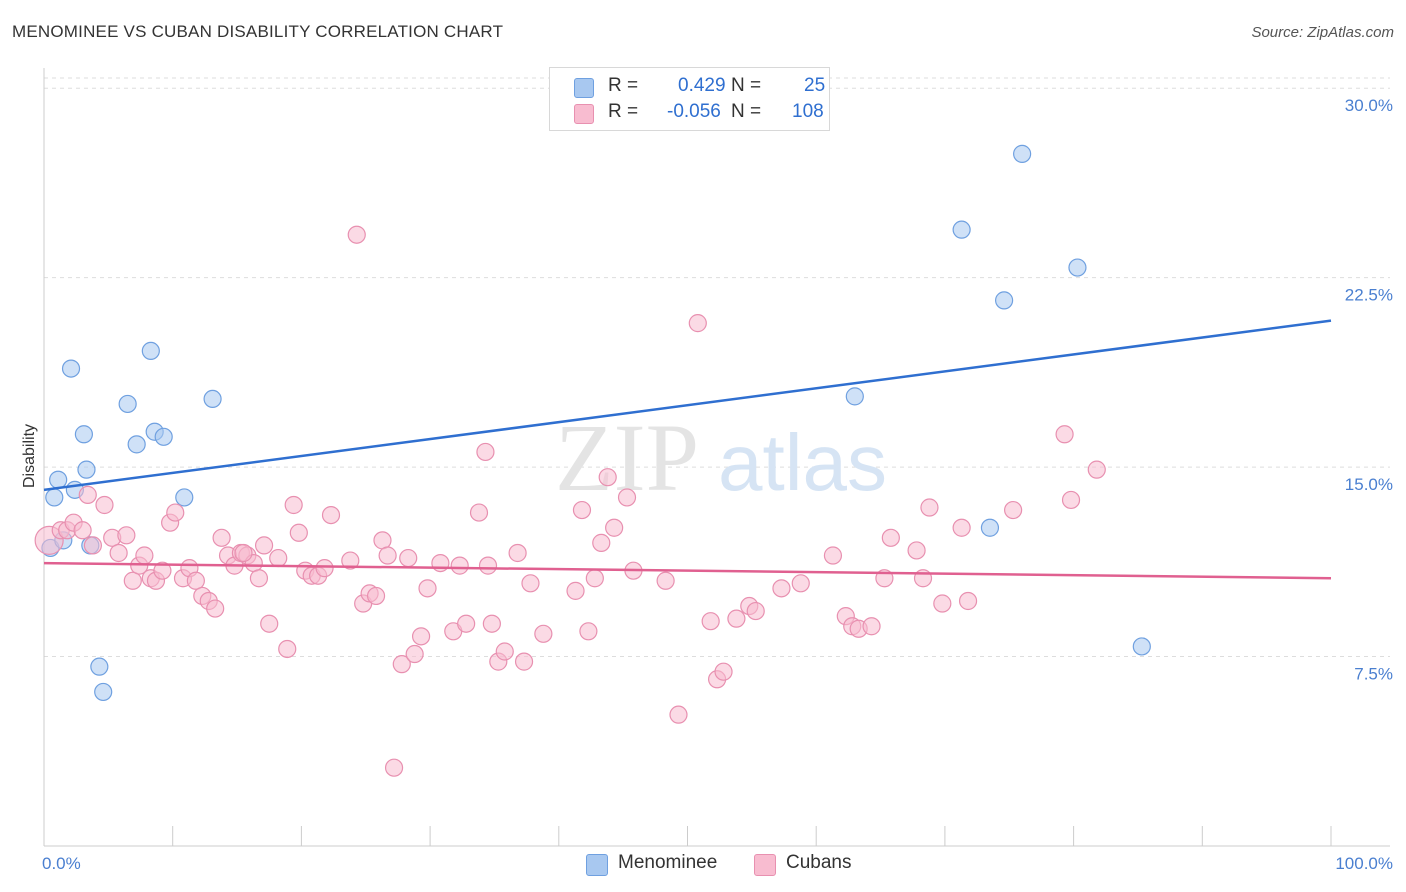 This screenshot has width=1406, height=892. What do you see at coordinates (584, 114) in the screenshot?
I see `legend-swatch-cubans` at bounding box center [584, 114].